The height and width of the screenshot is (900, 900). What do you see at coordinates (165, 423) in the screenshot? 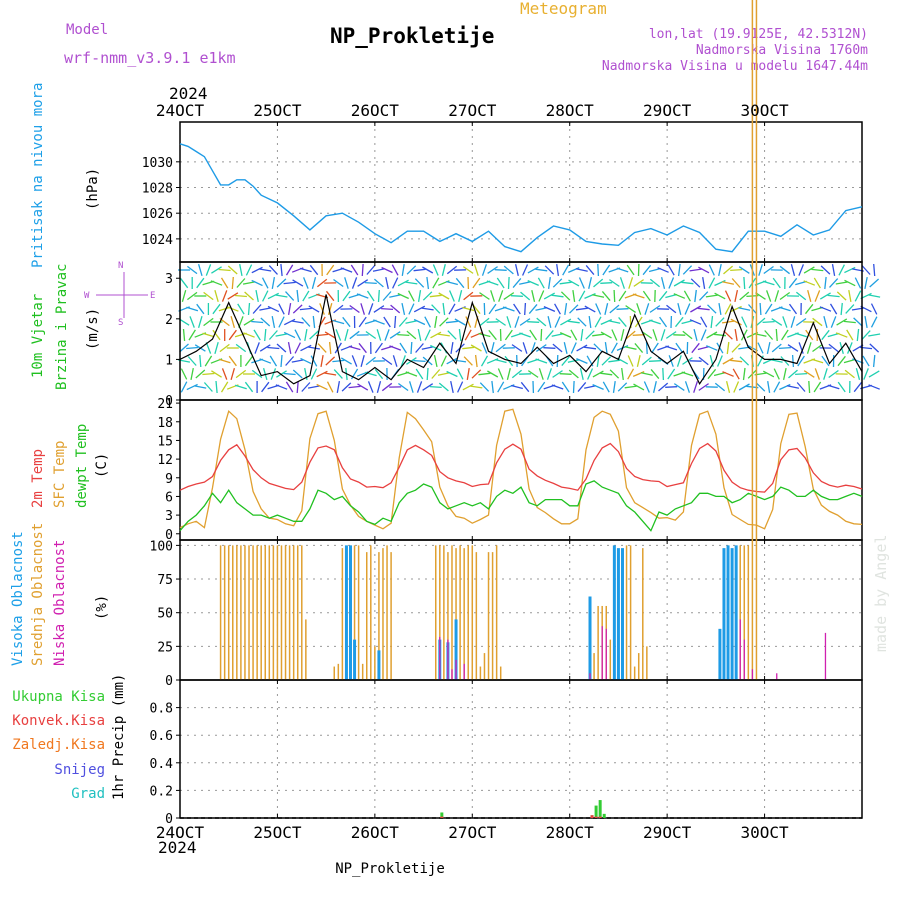
I see `temp-ytick-label: 18` at bounding box center [165, 423].